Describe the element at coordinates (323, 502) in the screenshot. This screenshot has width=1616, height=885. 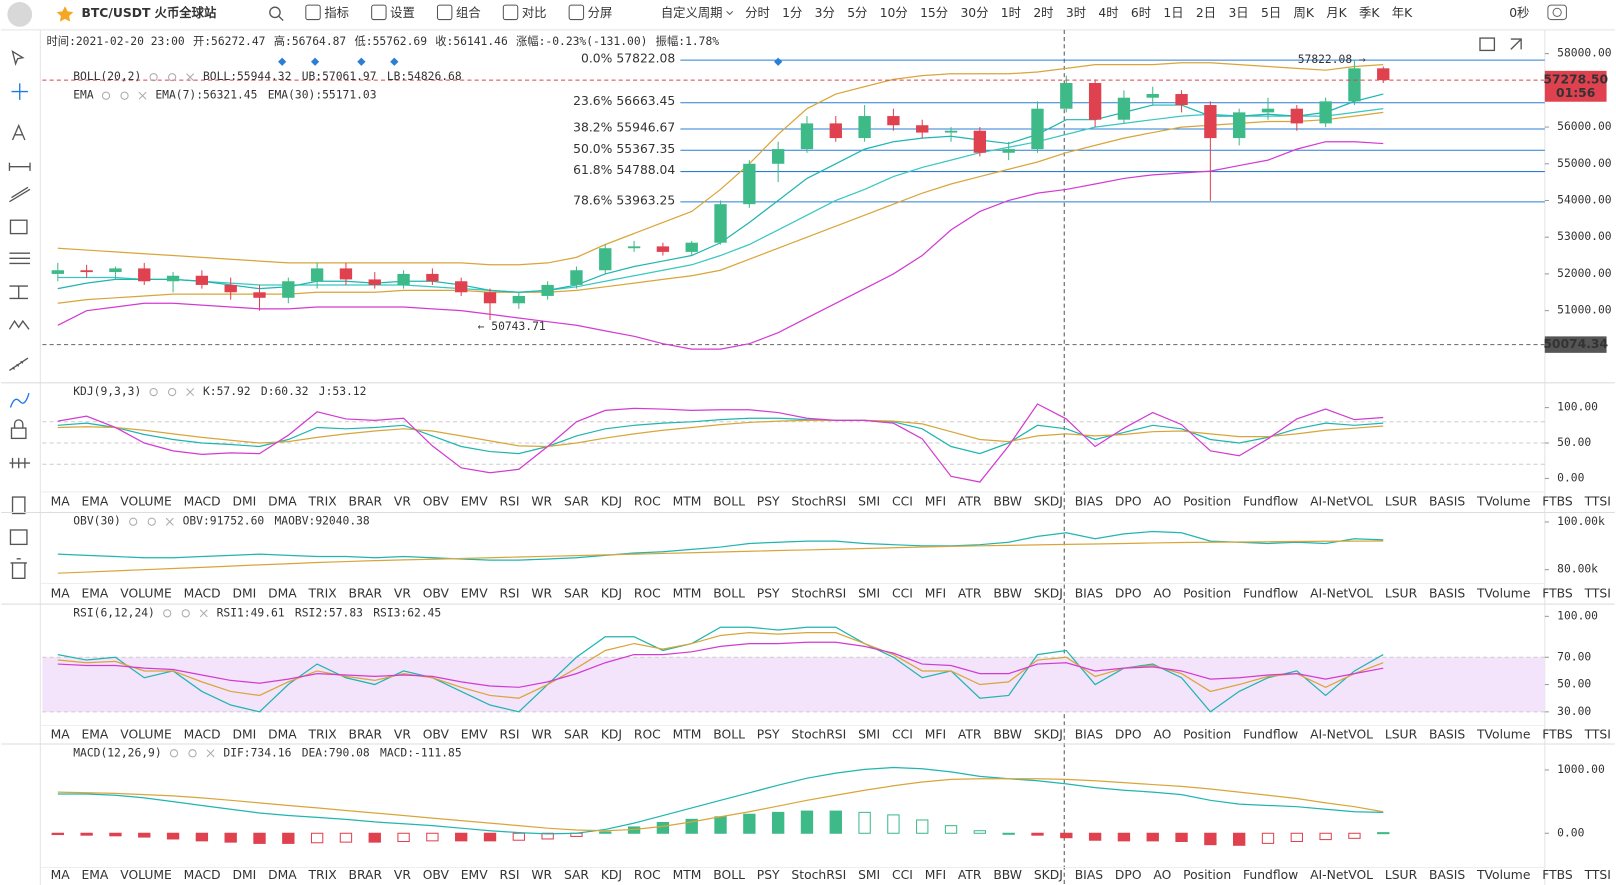
I see `indicator-tab: TRIX` at that location.